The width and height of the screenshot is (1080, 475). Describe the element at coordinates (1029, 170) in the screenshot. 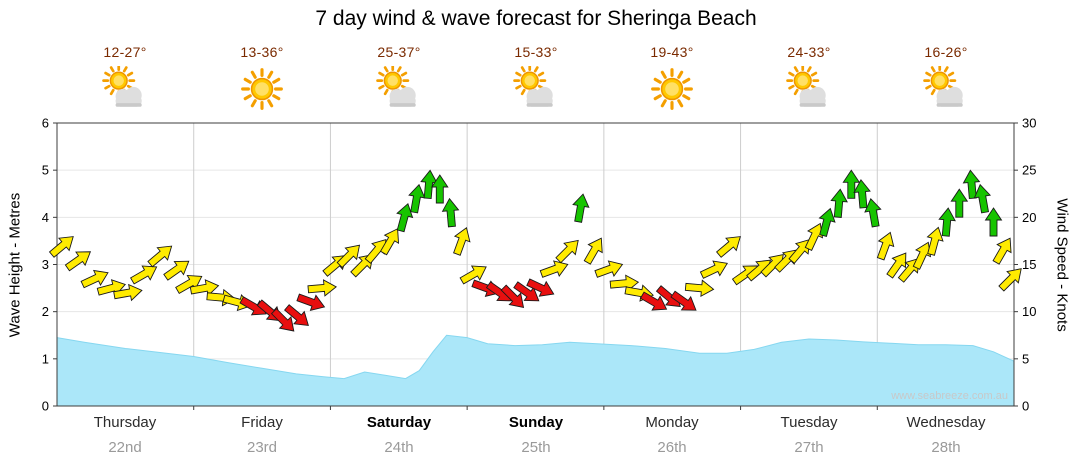

I see `svg-text: 25` at that location.